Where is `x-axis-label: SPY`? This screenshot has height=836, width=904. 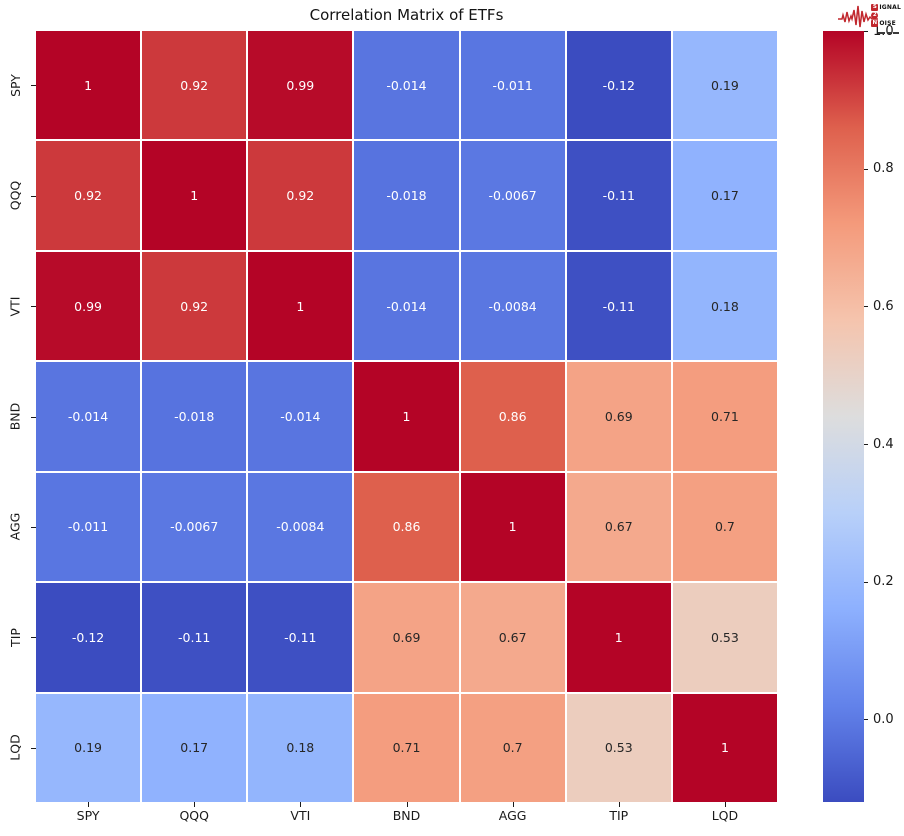 x-axis-label: SPY is located at coordinates (88, 815).